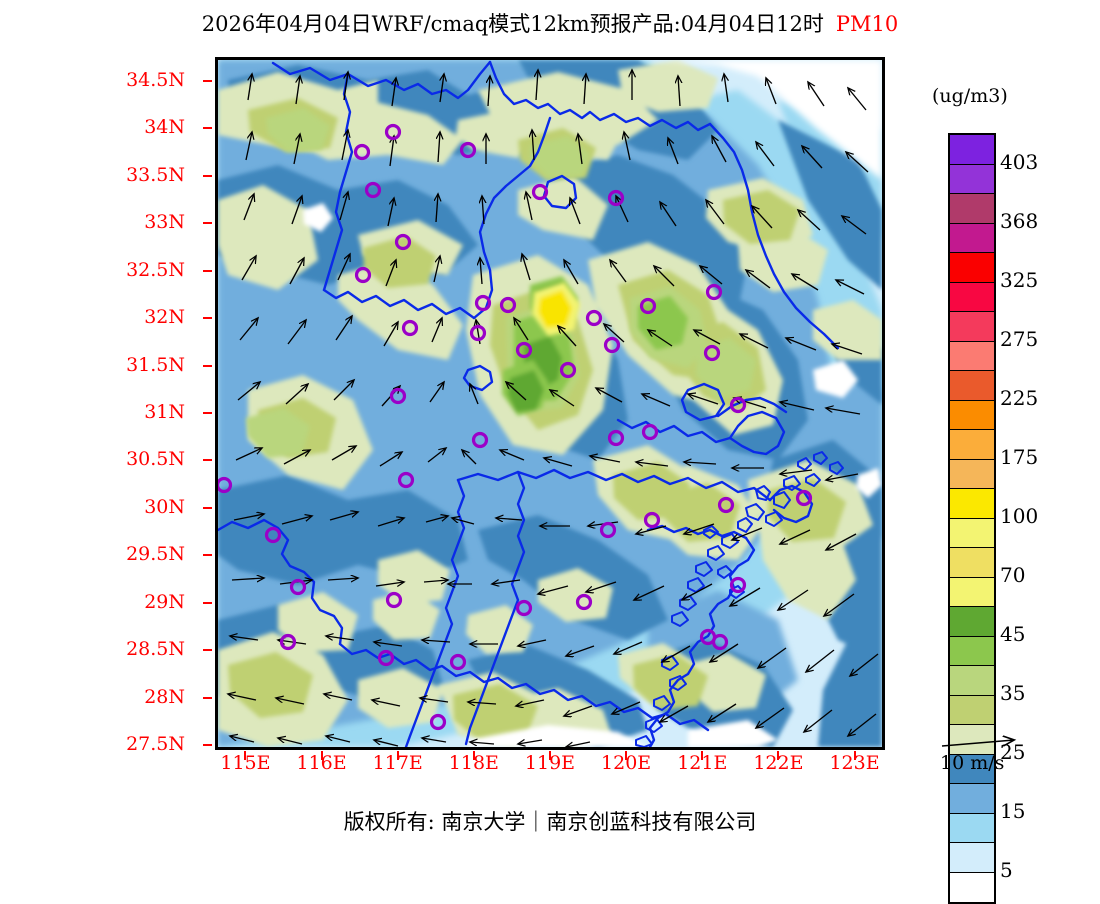  I want to click on x-axis-tick-label: 118E, so click(473, 763).